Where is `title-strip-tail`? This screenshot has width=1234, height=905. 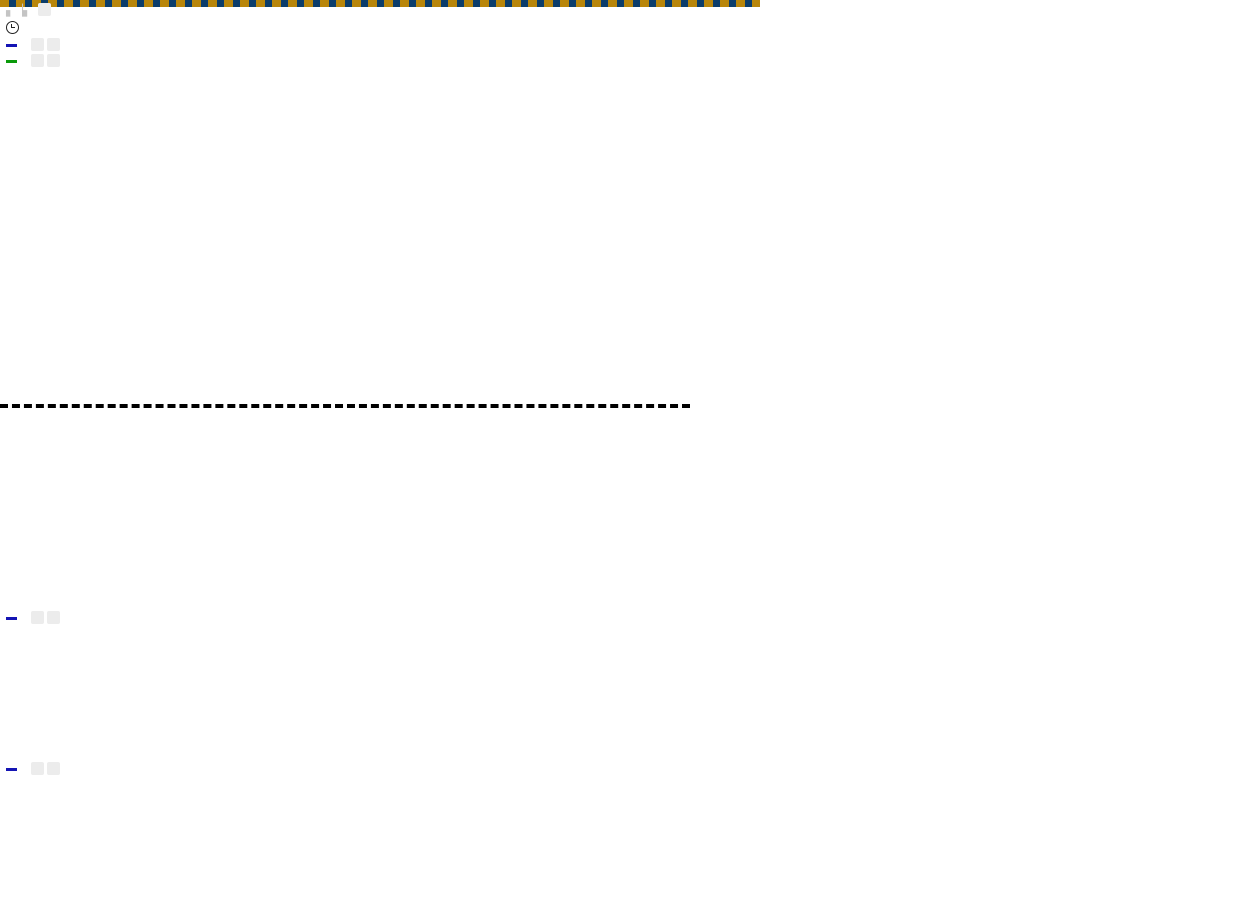 title-strip-tail is located at coordinates (997, 3).